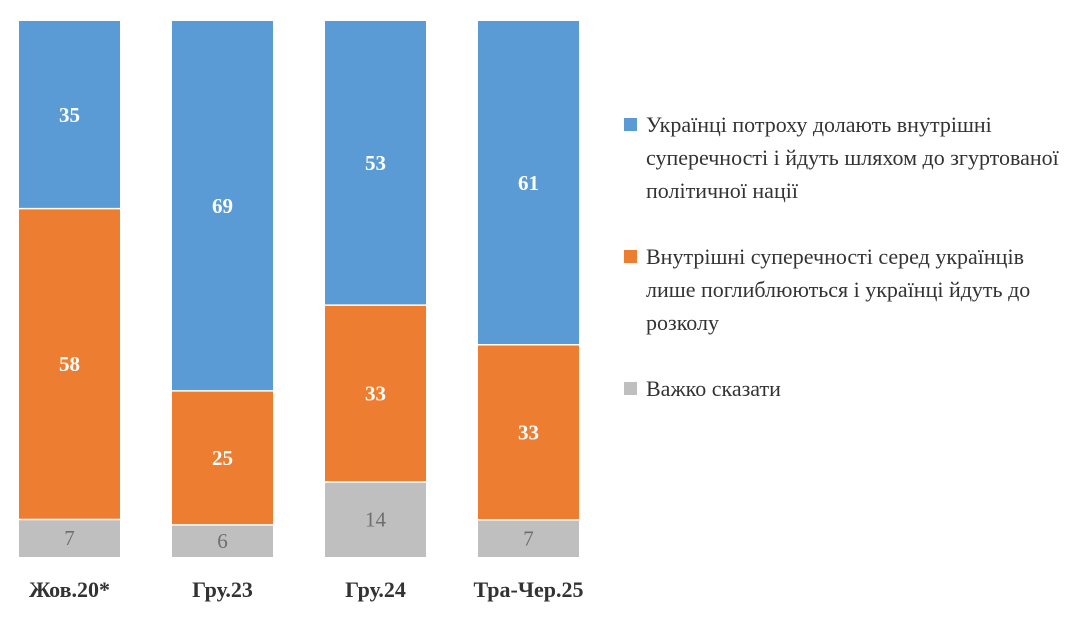 The image size is (1077, 625). I want to click on data-label-division-0: 58, so click(69, 364).